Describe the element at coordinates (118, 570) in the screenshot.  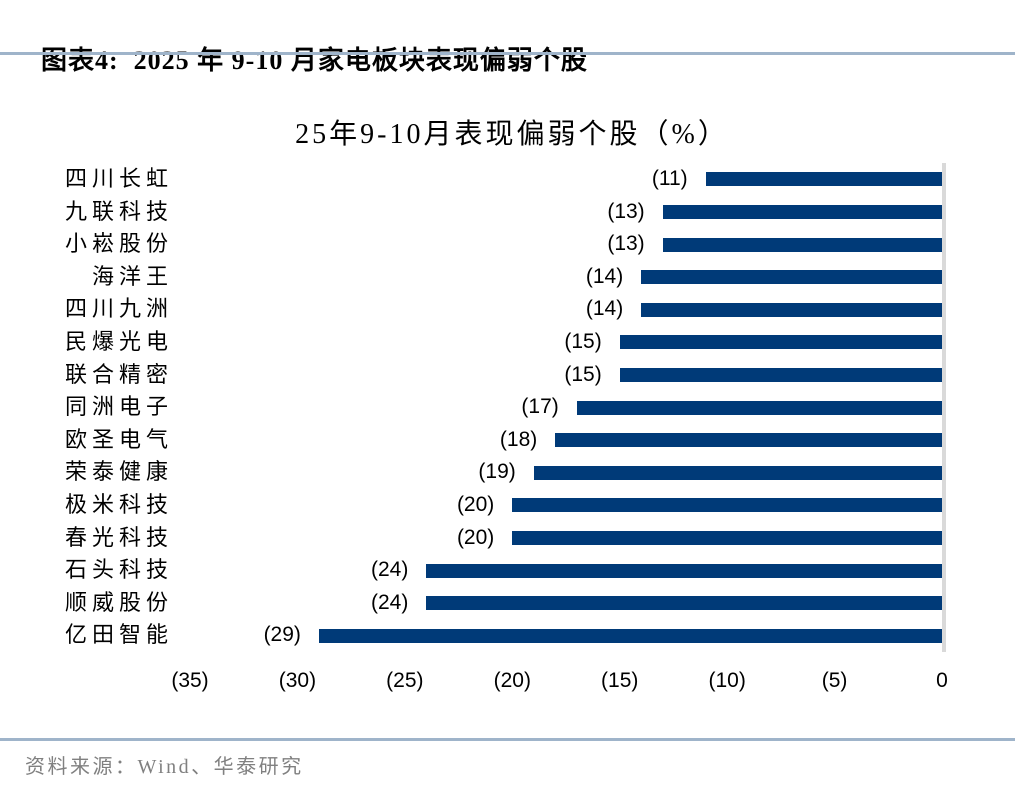
I see `category-label: 石头科技` at that location.